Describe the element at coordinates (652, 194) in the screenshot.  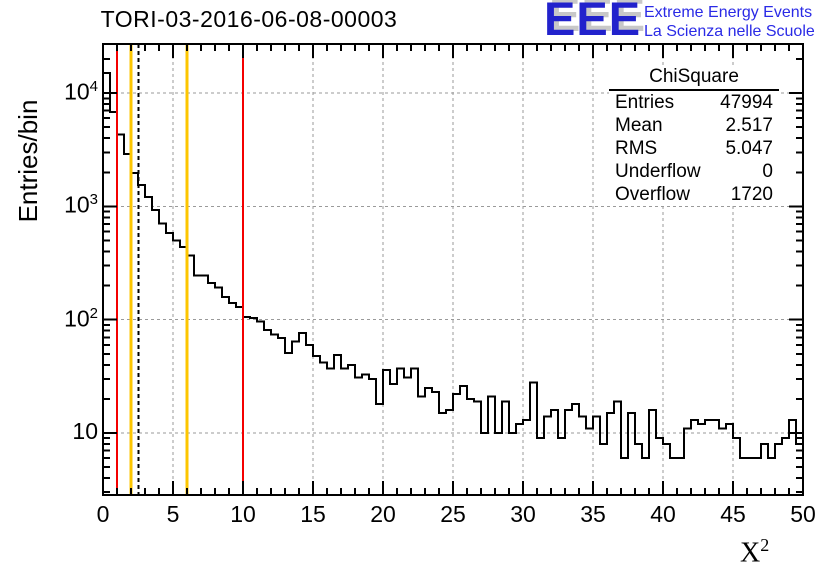
I see `stats-label: Overflow` at that location.